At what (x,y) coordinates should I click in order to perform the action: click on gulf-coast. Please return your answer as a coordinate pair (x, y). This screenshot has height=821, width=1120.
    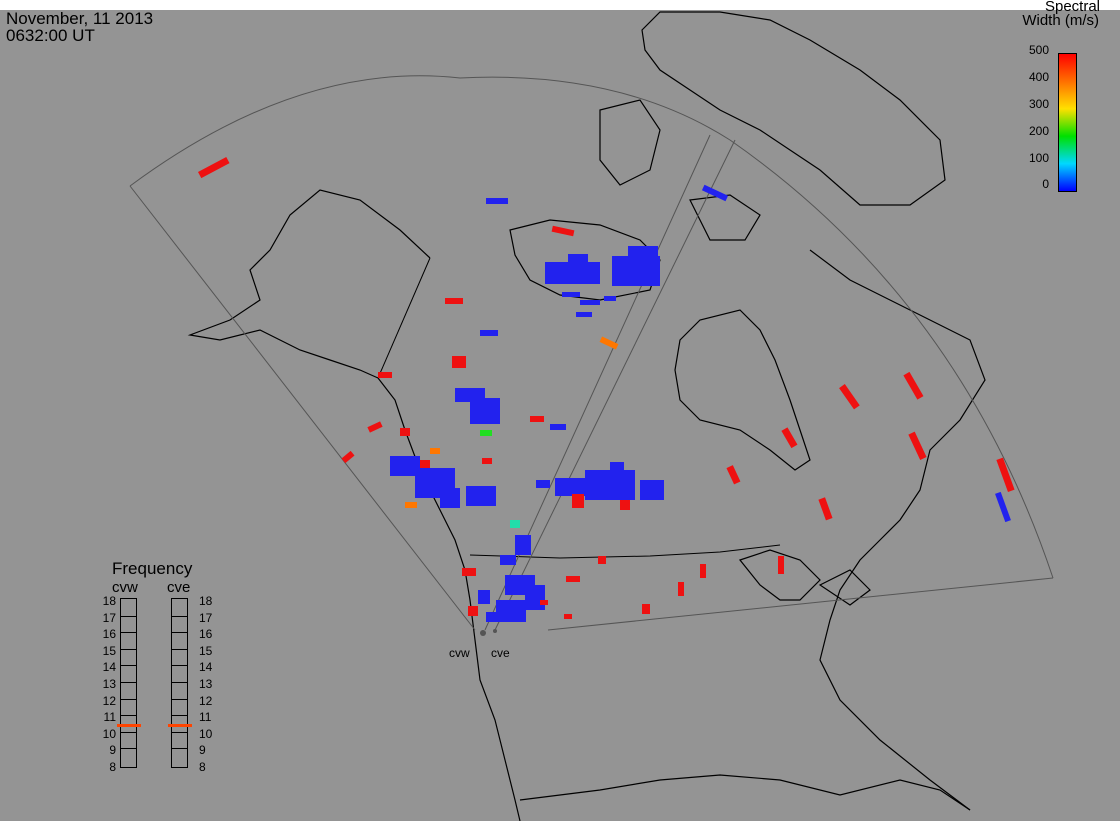
    Looking at the image, I should click on (745, 792).